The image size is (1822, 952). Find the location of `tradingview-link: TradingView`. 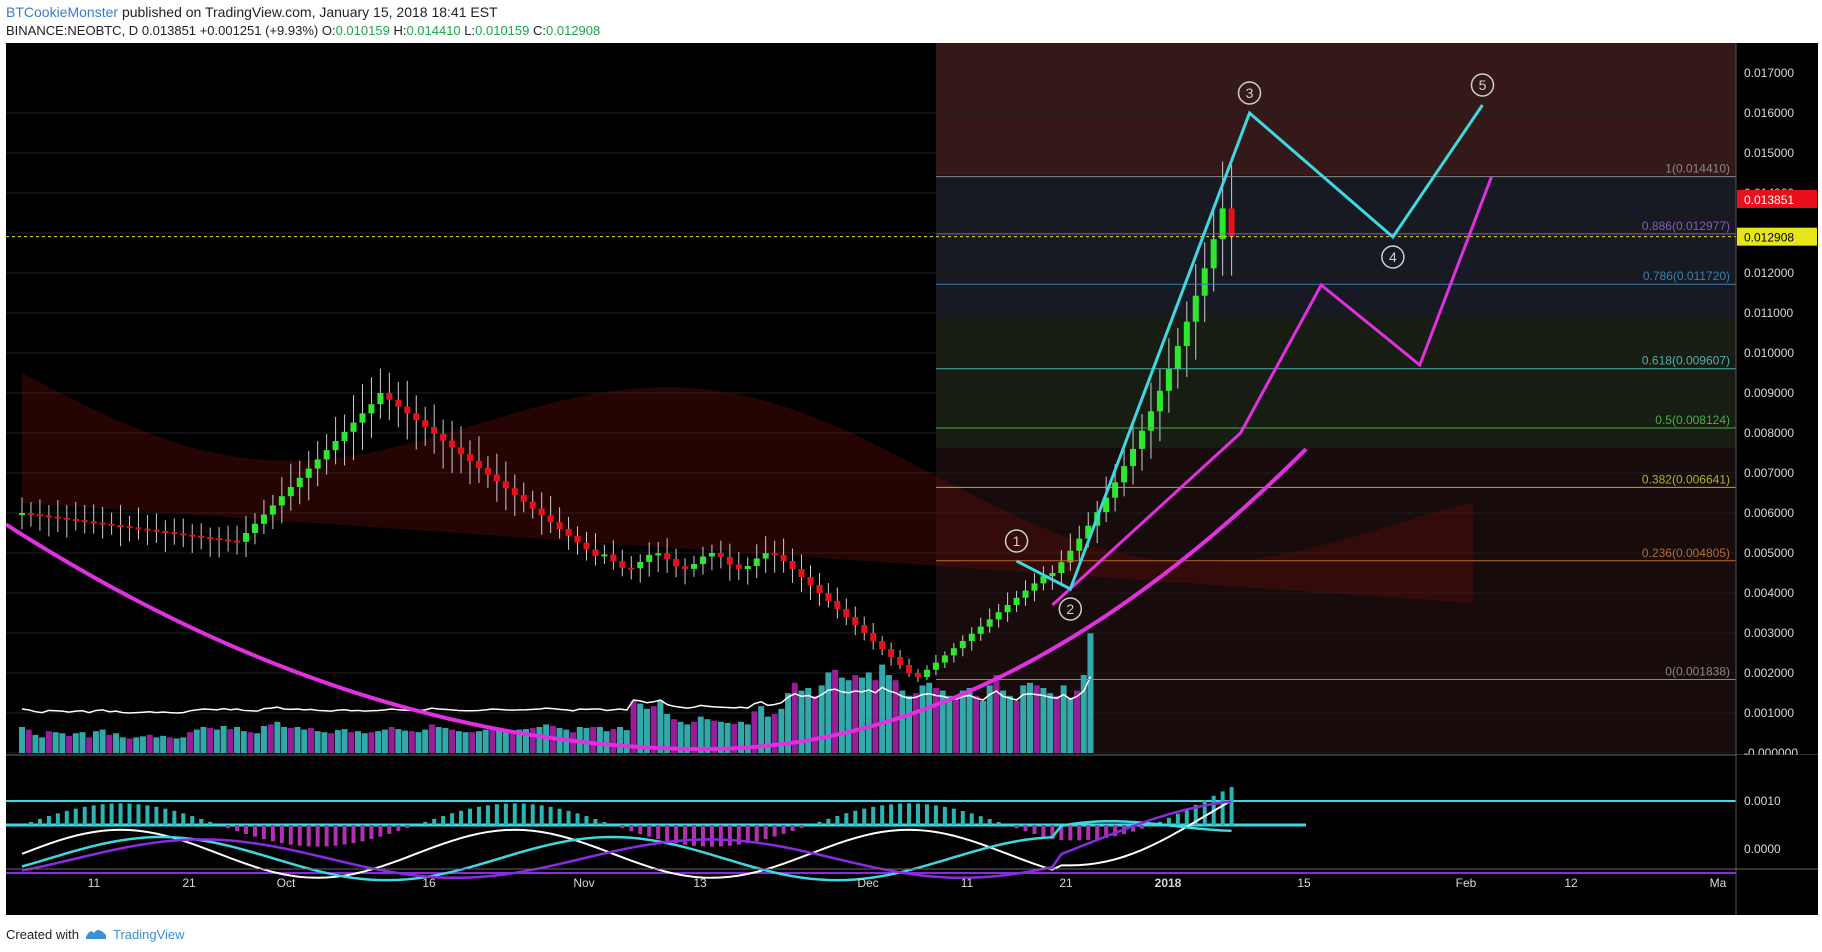

tradingview-link: TradingView is located at coordinates (148, 934).